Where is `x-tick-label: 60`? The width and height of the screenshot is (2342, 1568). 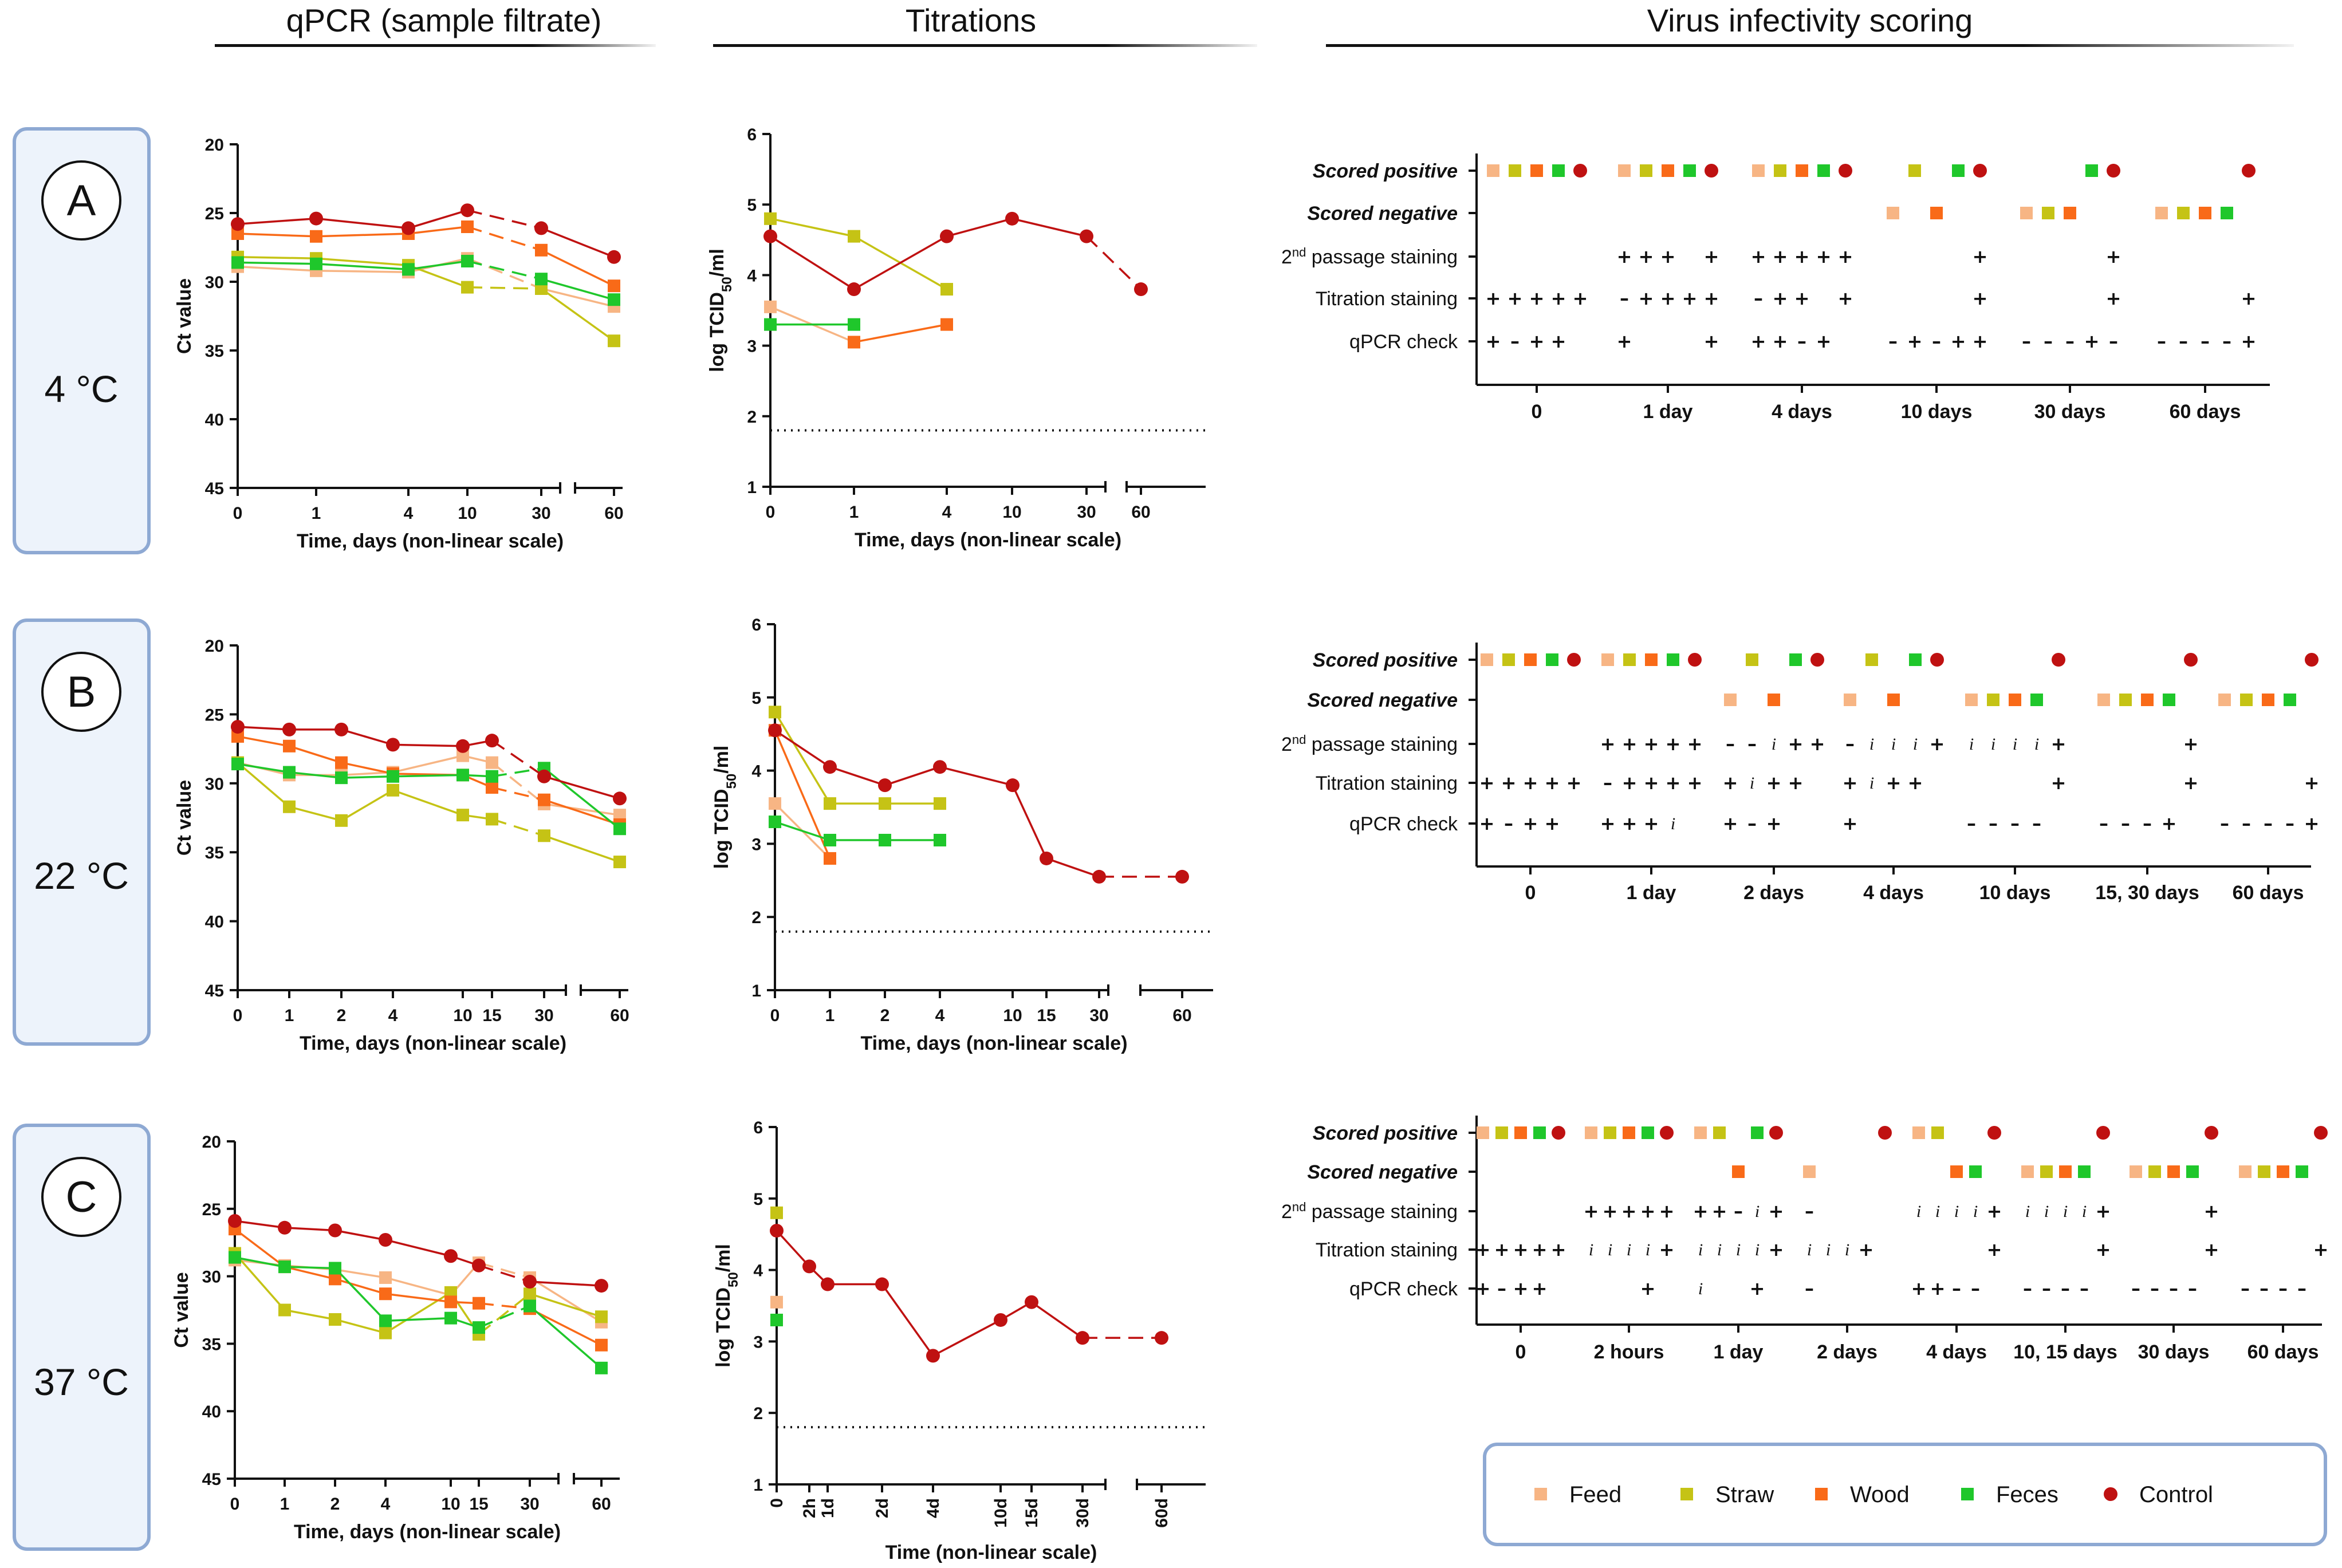
x-tick-label: 60 is located at coordinates (1181, 1015).